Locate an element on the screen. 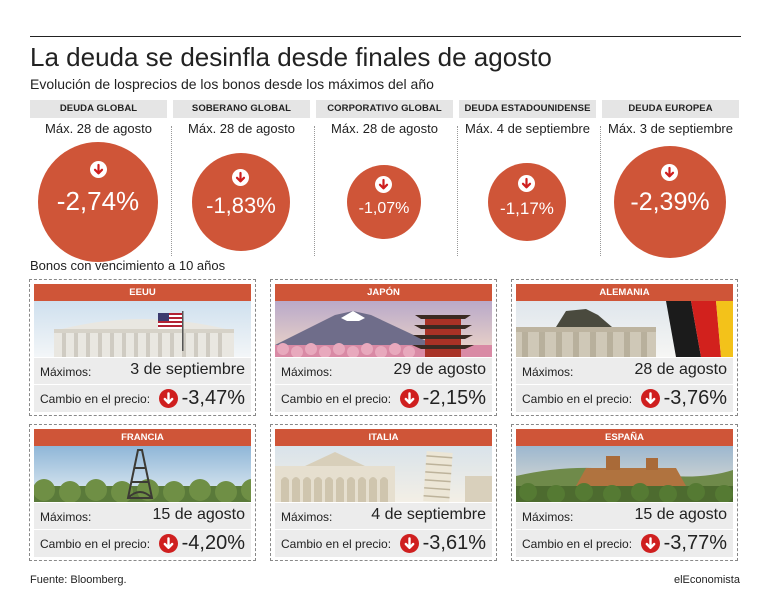 The width and height of the screenshot is (770, 602). global-bubble-value: -1,07% is located at coordinates (384, 208).